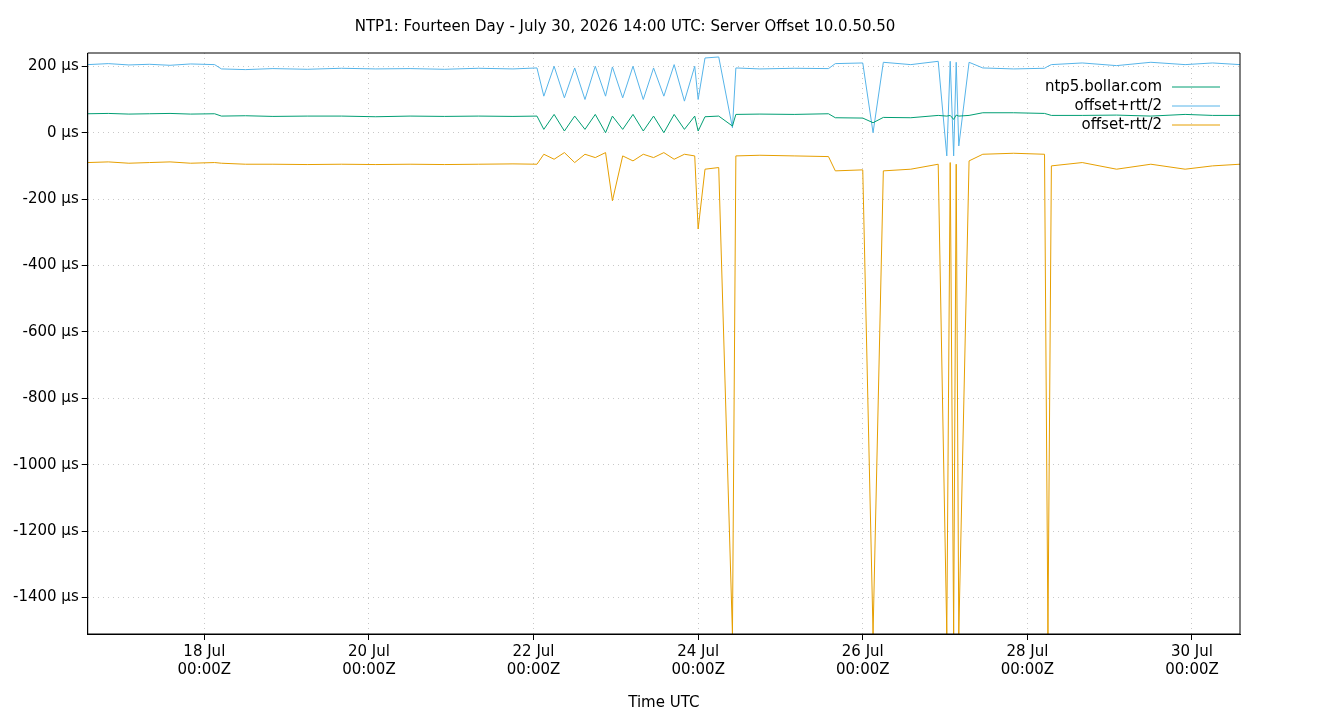  What do you see at coordinates (625, 25) in the screenshot?
I see `chart-title: NTP1: Fourteen Day - July 30, 2026 14:00 UTC: Server Offset 10.0.50.50` at bounding box center [625, 25].